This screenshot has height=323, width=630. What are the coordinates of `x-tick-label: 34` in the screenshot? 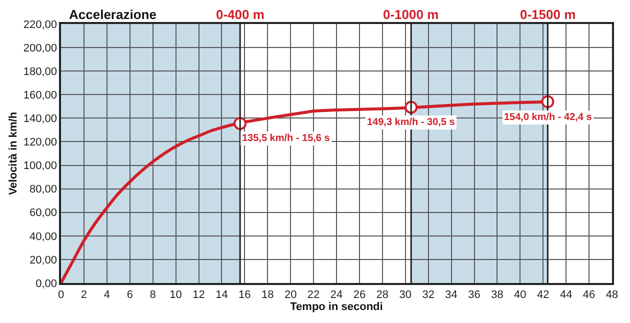 It's located at (451, 294).